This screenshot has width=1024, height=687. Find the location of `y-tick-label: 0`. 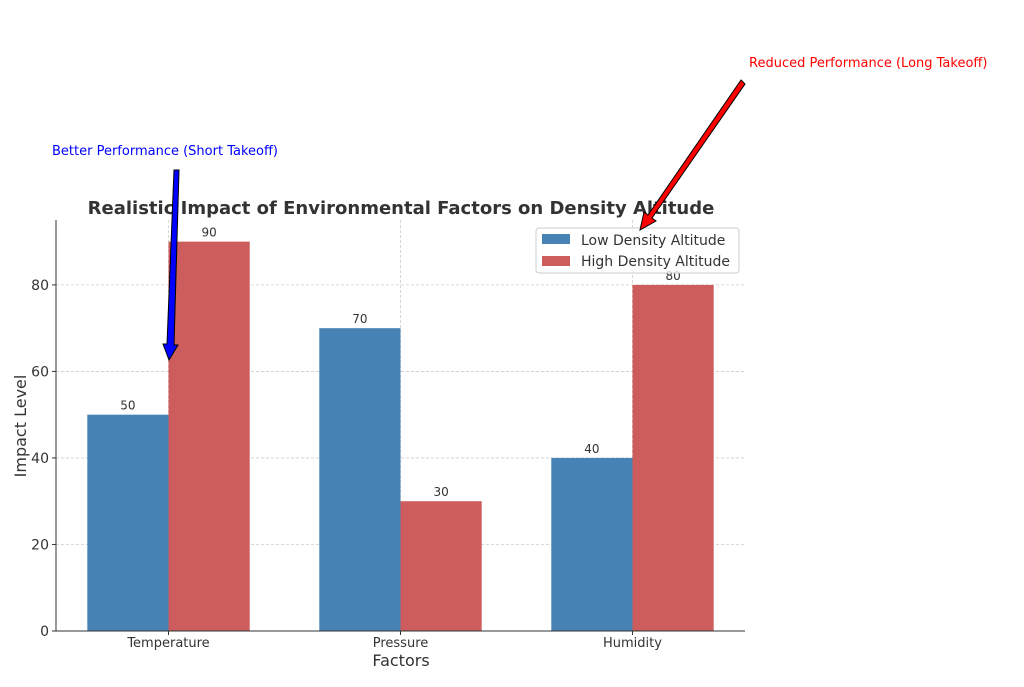

y-tick-label: 0 is located at coordinates (44, 632).